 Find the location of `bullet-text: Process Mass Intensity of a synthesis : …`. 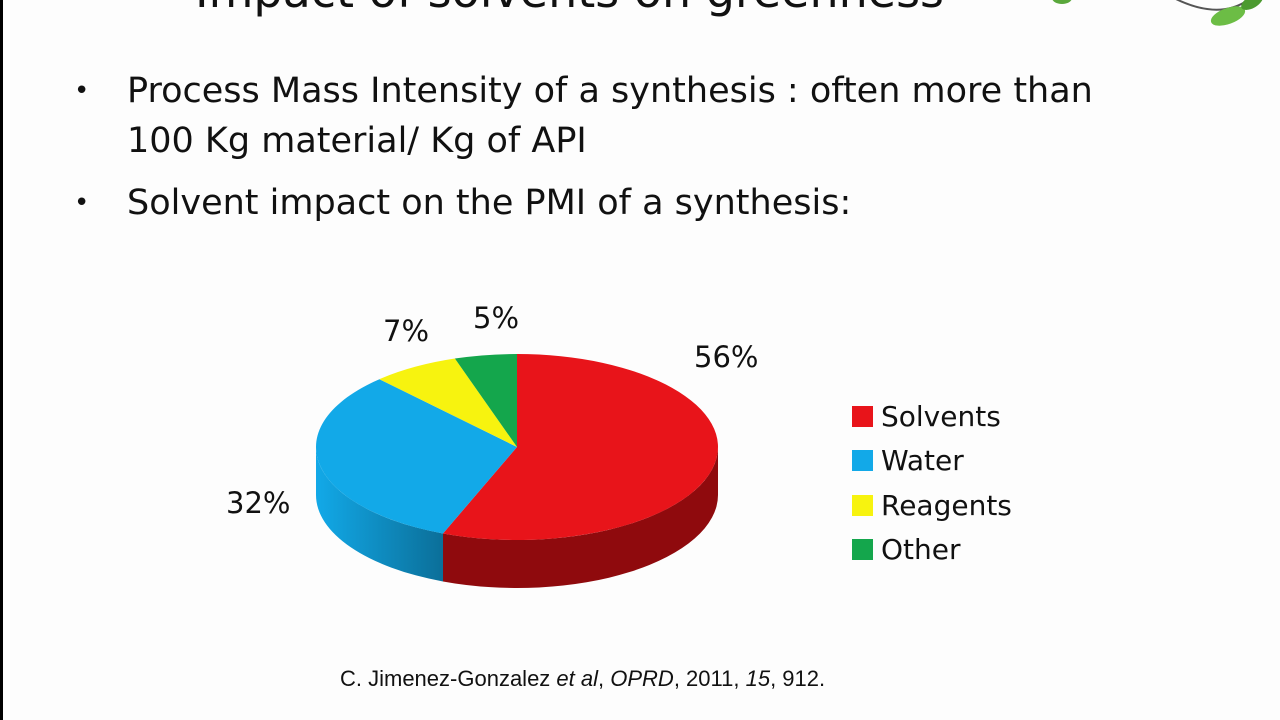

bullet-text: Process Mass Intensity of a synthesis : … is located at coordinates (610, 116).